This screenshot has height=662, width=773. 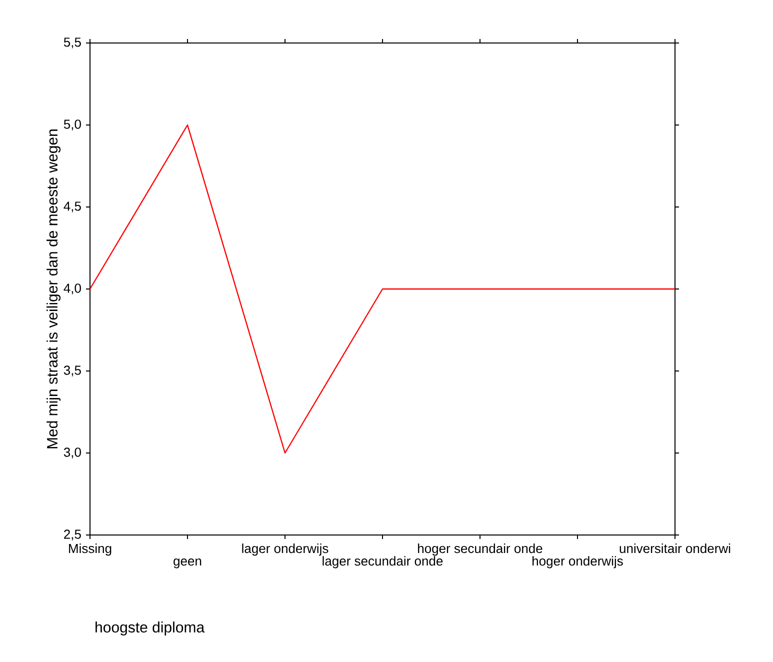 I want to click on x-axis-title: hoogste diploma, so click(x=150, y=629).